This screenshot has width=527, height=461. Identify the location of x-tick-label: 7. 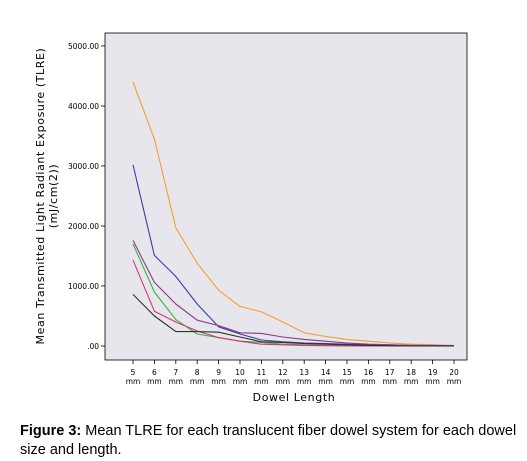
(175, 372).